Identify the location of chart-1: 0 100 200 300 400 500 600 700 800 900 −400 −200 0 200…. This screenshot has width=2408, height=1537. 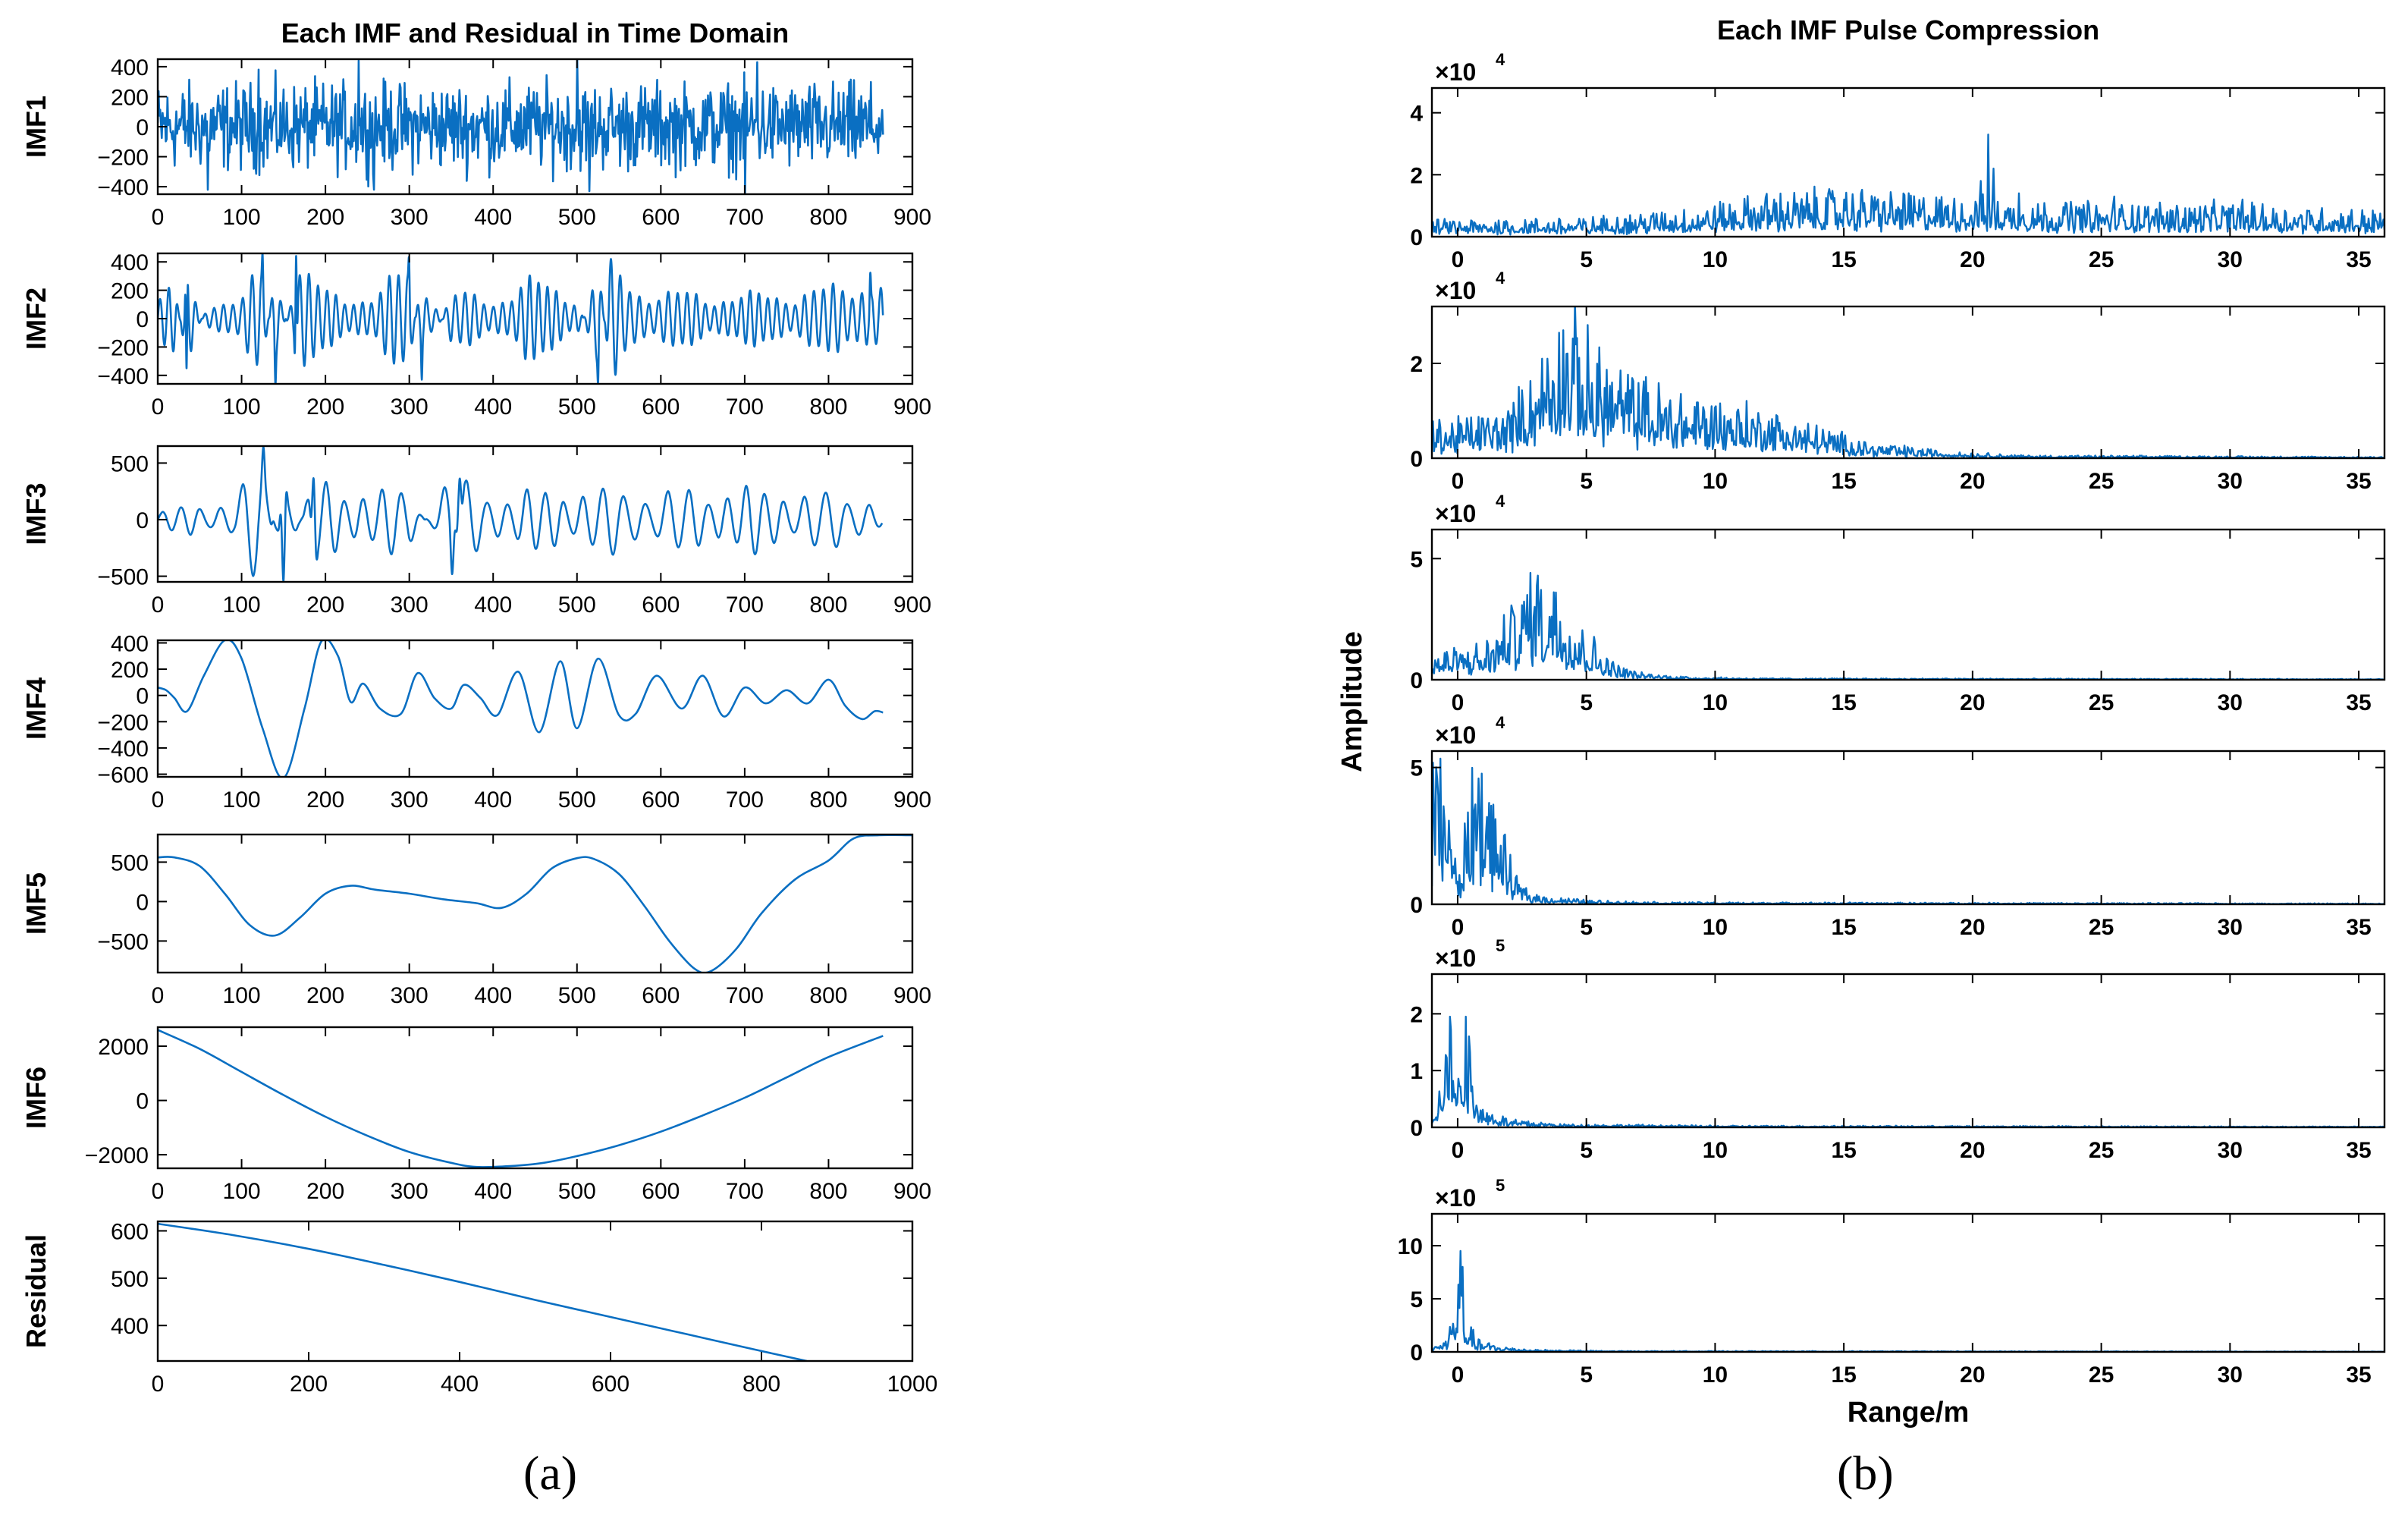
(475, 335).